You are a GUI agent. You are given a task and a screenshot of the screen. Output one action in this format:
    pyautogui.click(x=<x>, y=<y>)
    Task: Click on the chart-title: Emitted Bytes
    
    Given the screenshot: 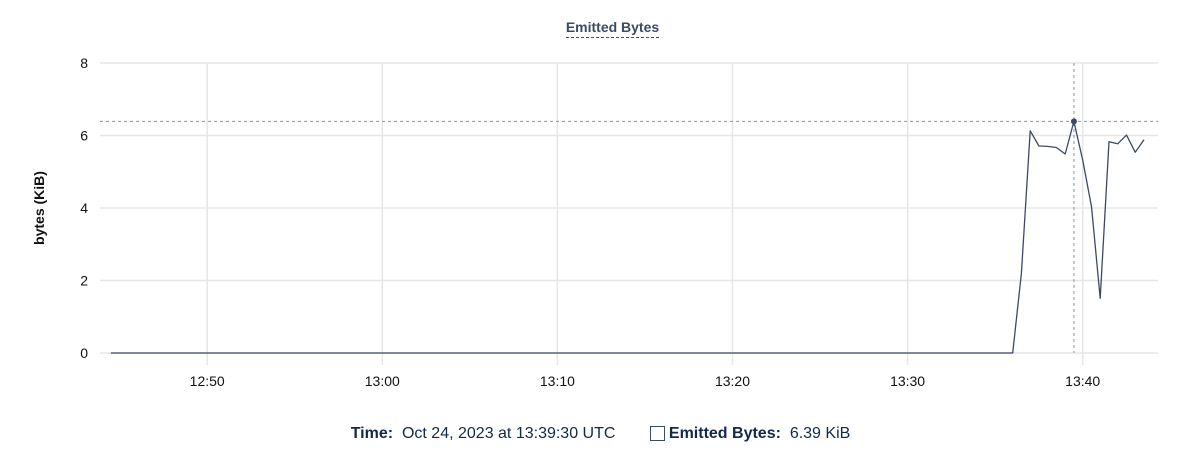 What is the action you would take?
    pyautogui.click(x=600, y=28)
    